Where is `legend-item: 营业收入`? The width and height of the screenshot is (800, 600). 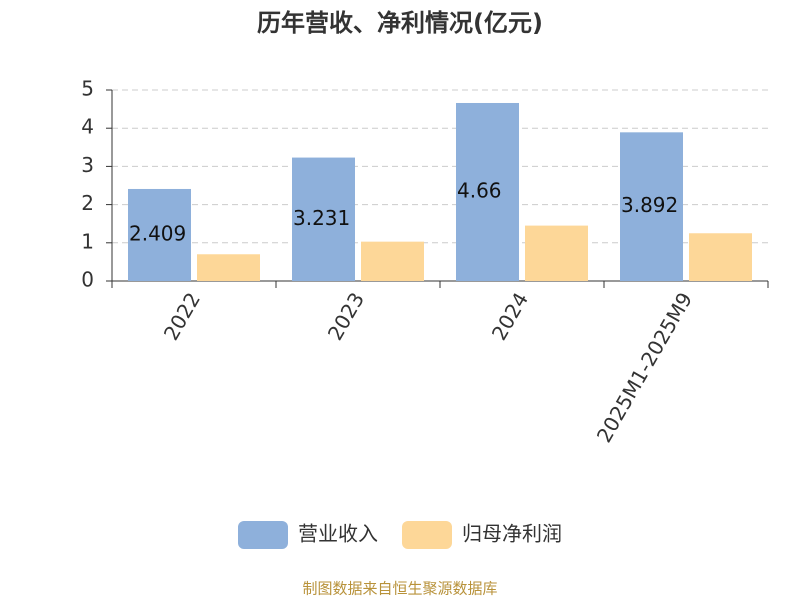 legend-item: 营业收入 is located at coordinates (308, 535).